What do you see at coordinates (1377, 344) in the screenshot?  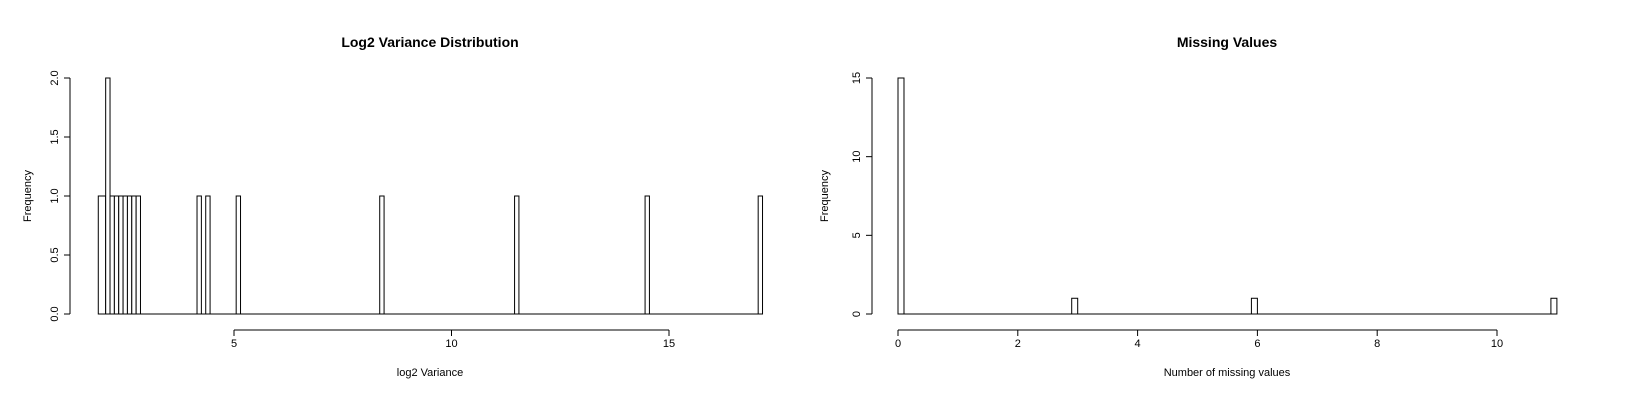 I see `x-tick-label: 8` at bounding box center [1377, 344].